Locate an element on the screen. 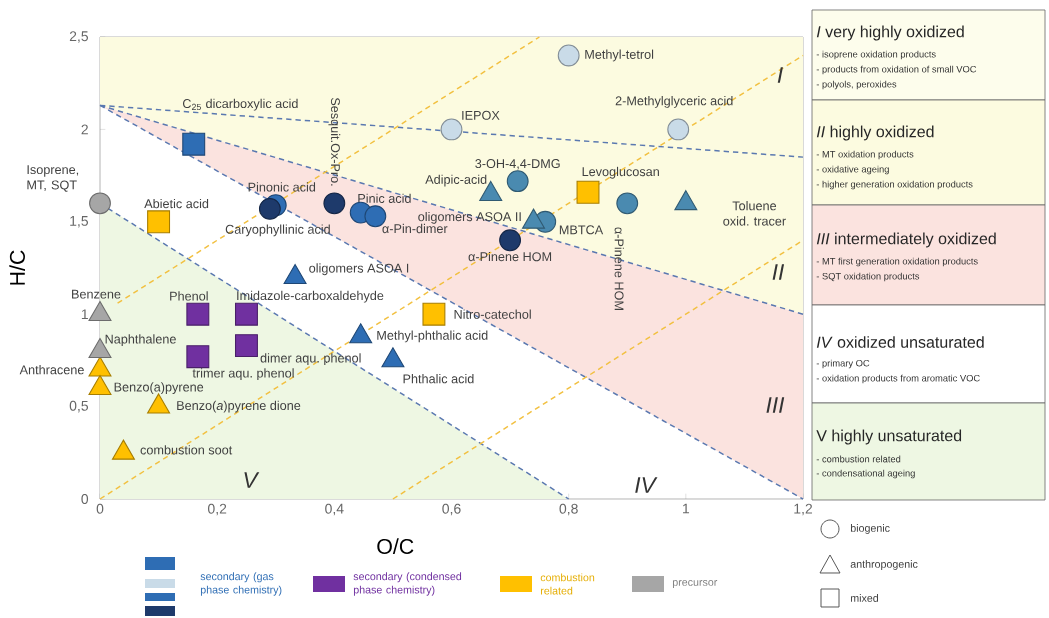 The width and height of the screenshot is (1049, 618). text: - condensational ageing is located at coordinates (865, 474).